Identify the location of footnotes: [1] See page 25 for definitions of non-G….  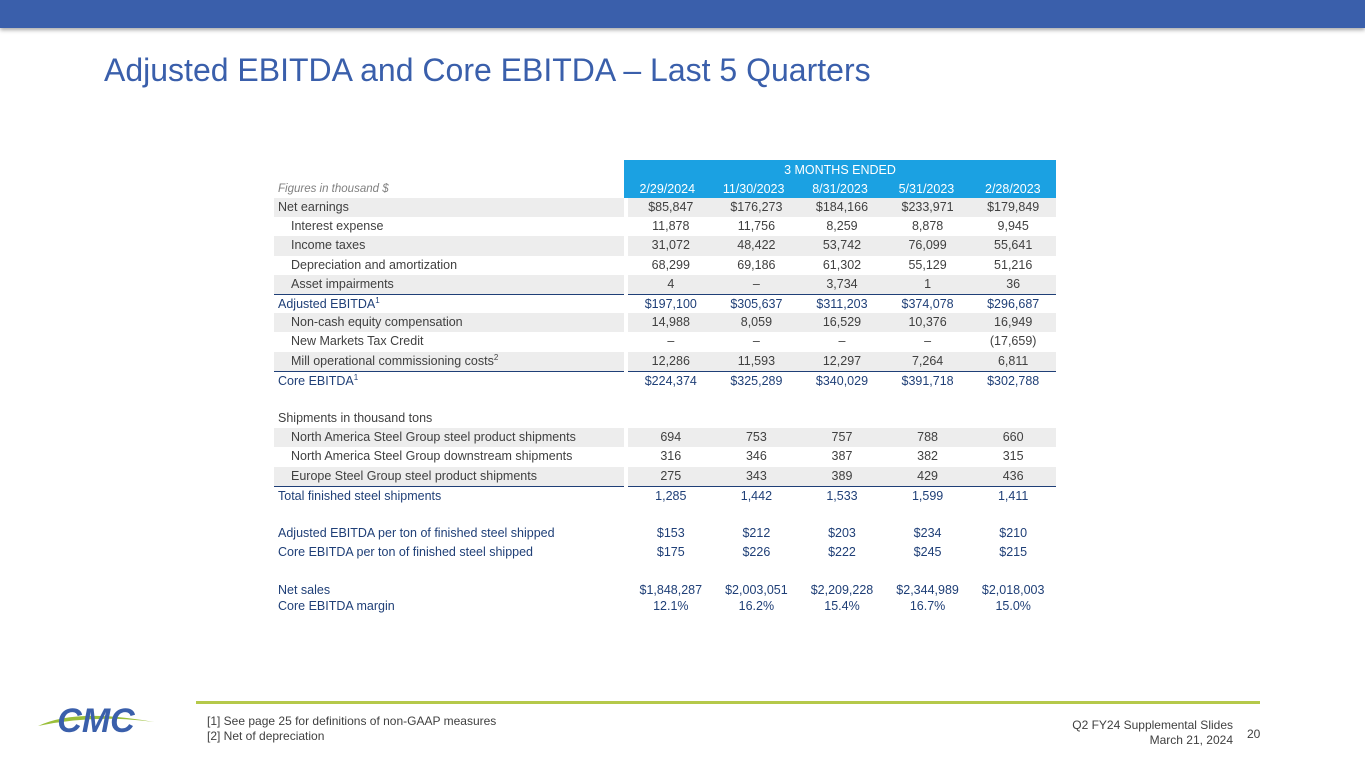
(351, 729).